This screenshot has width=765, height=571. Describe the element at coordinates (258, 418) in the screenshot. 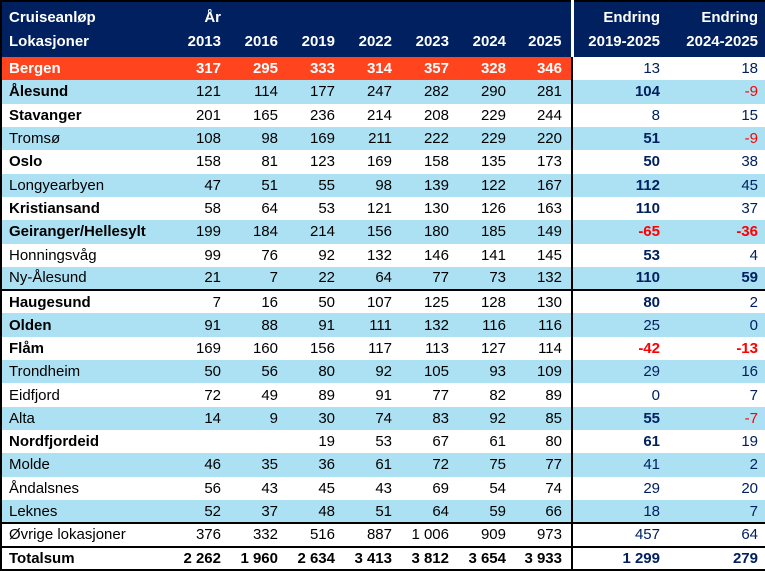

I see `year-value-cell: 9` at that location.